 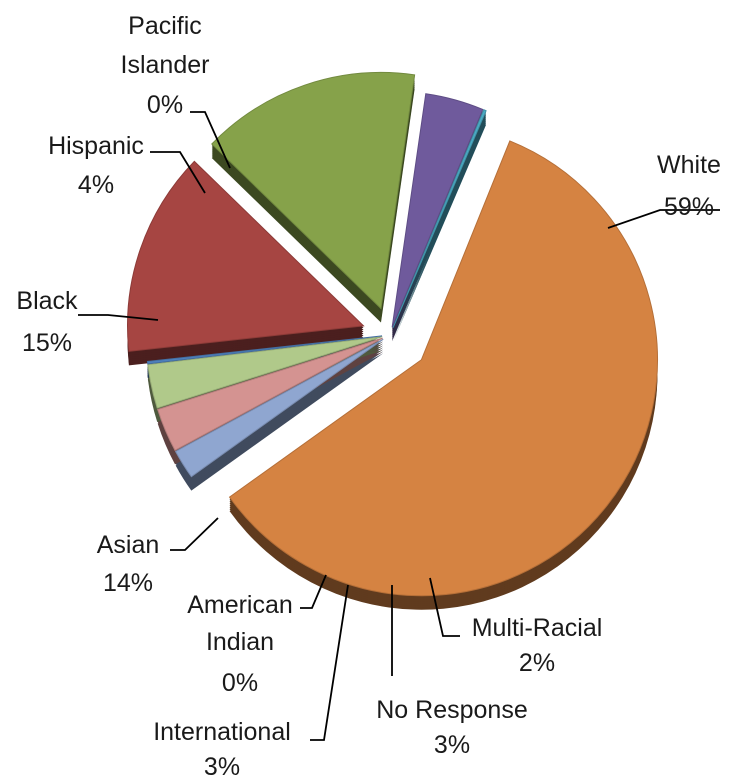 I want to click on label-pacific-islander-line2: Islander, so click(x=165, y=65).